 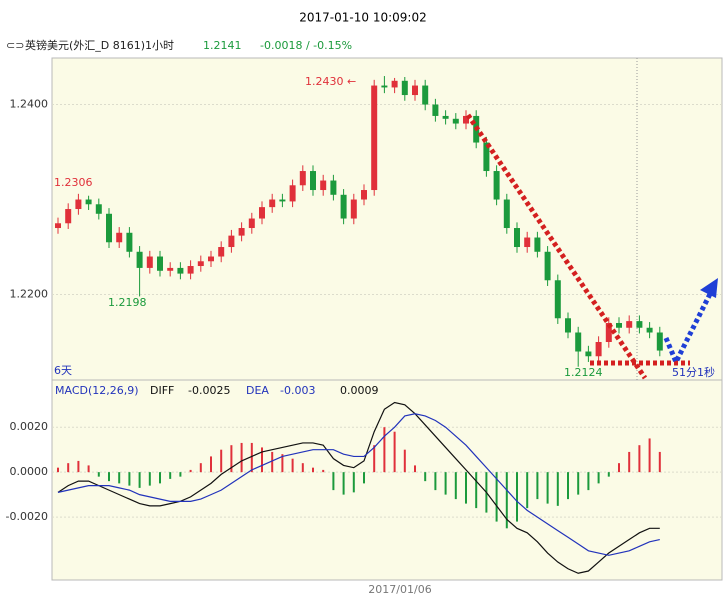 I want to click on price: 1.2141, so click(x=222, y=45).